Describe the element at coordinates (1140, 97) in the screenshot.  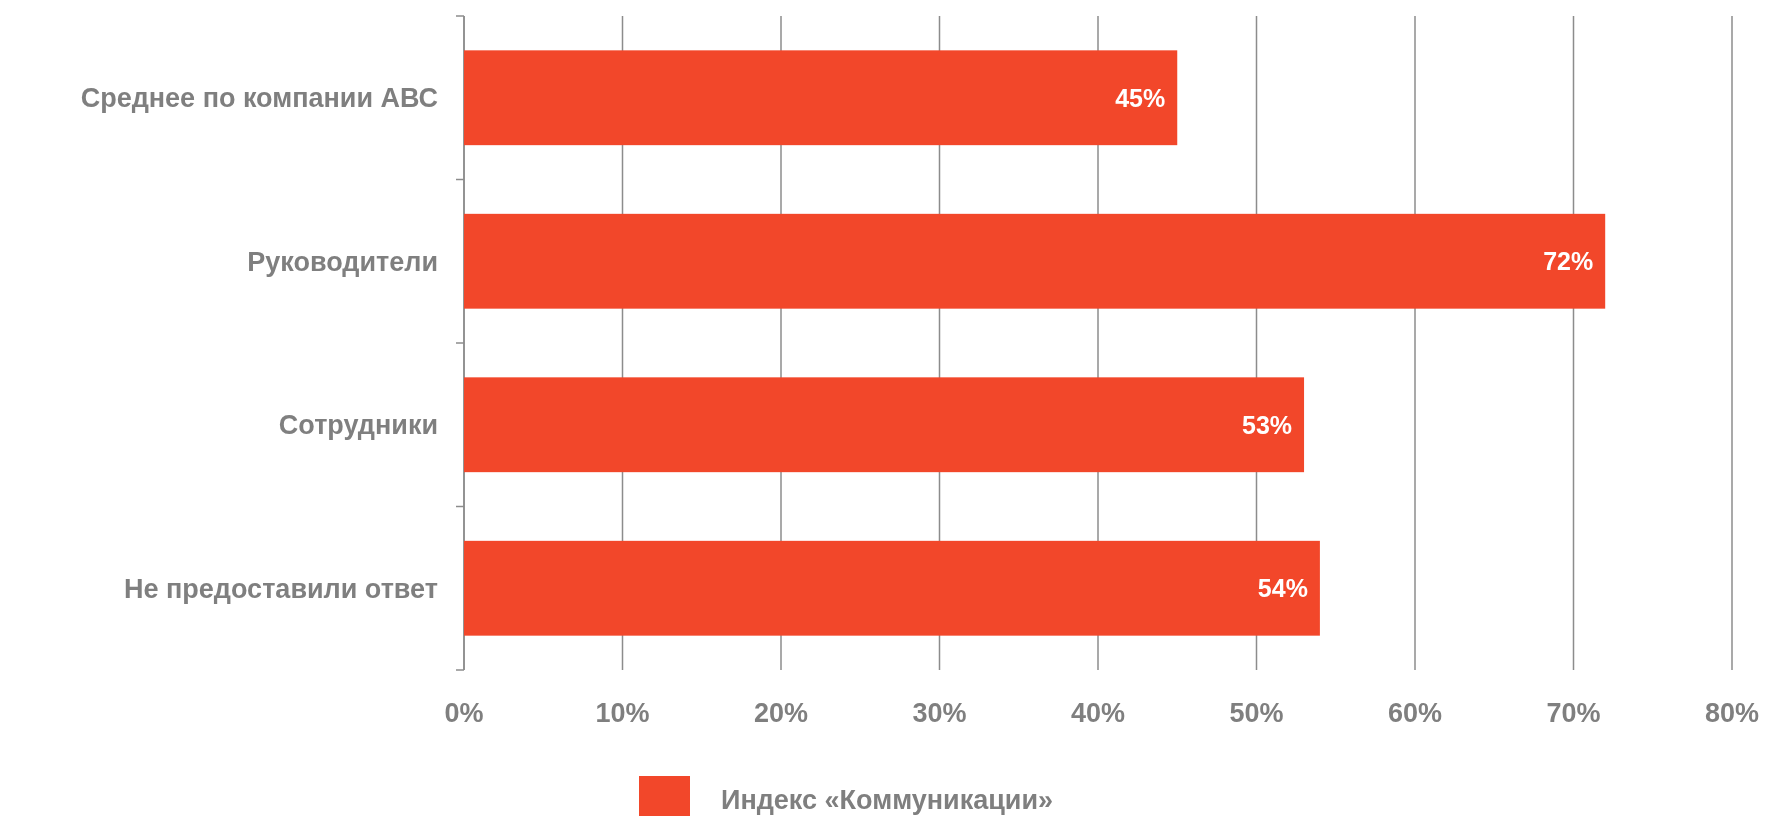
I see `text: 45%` at that location.